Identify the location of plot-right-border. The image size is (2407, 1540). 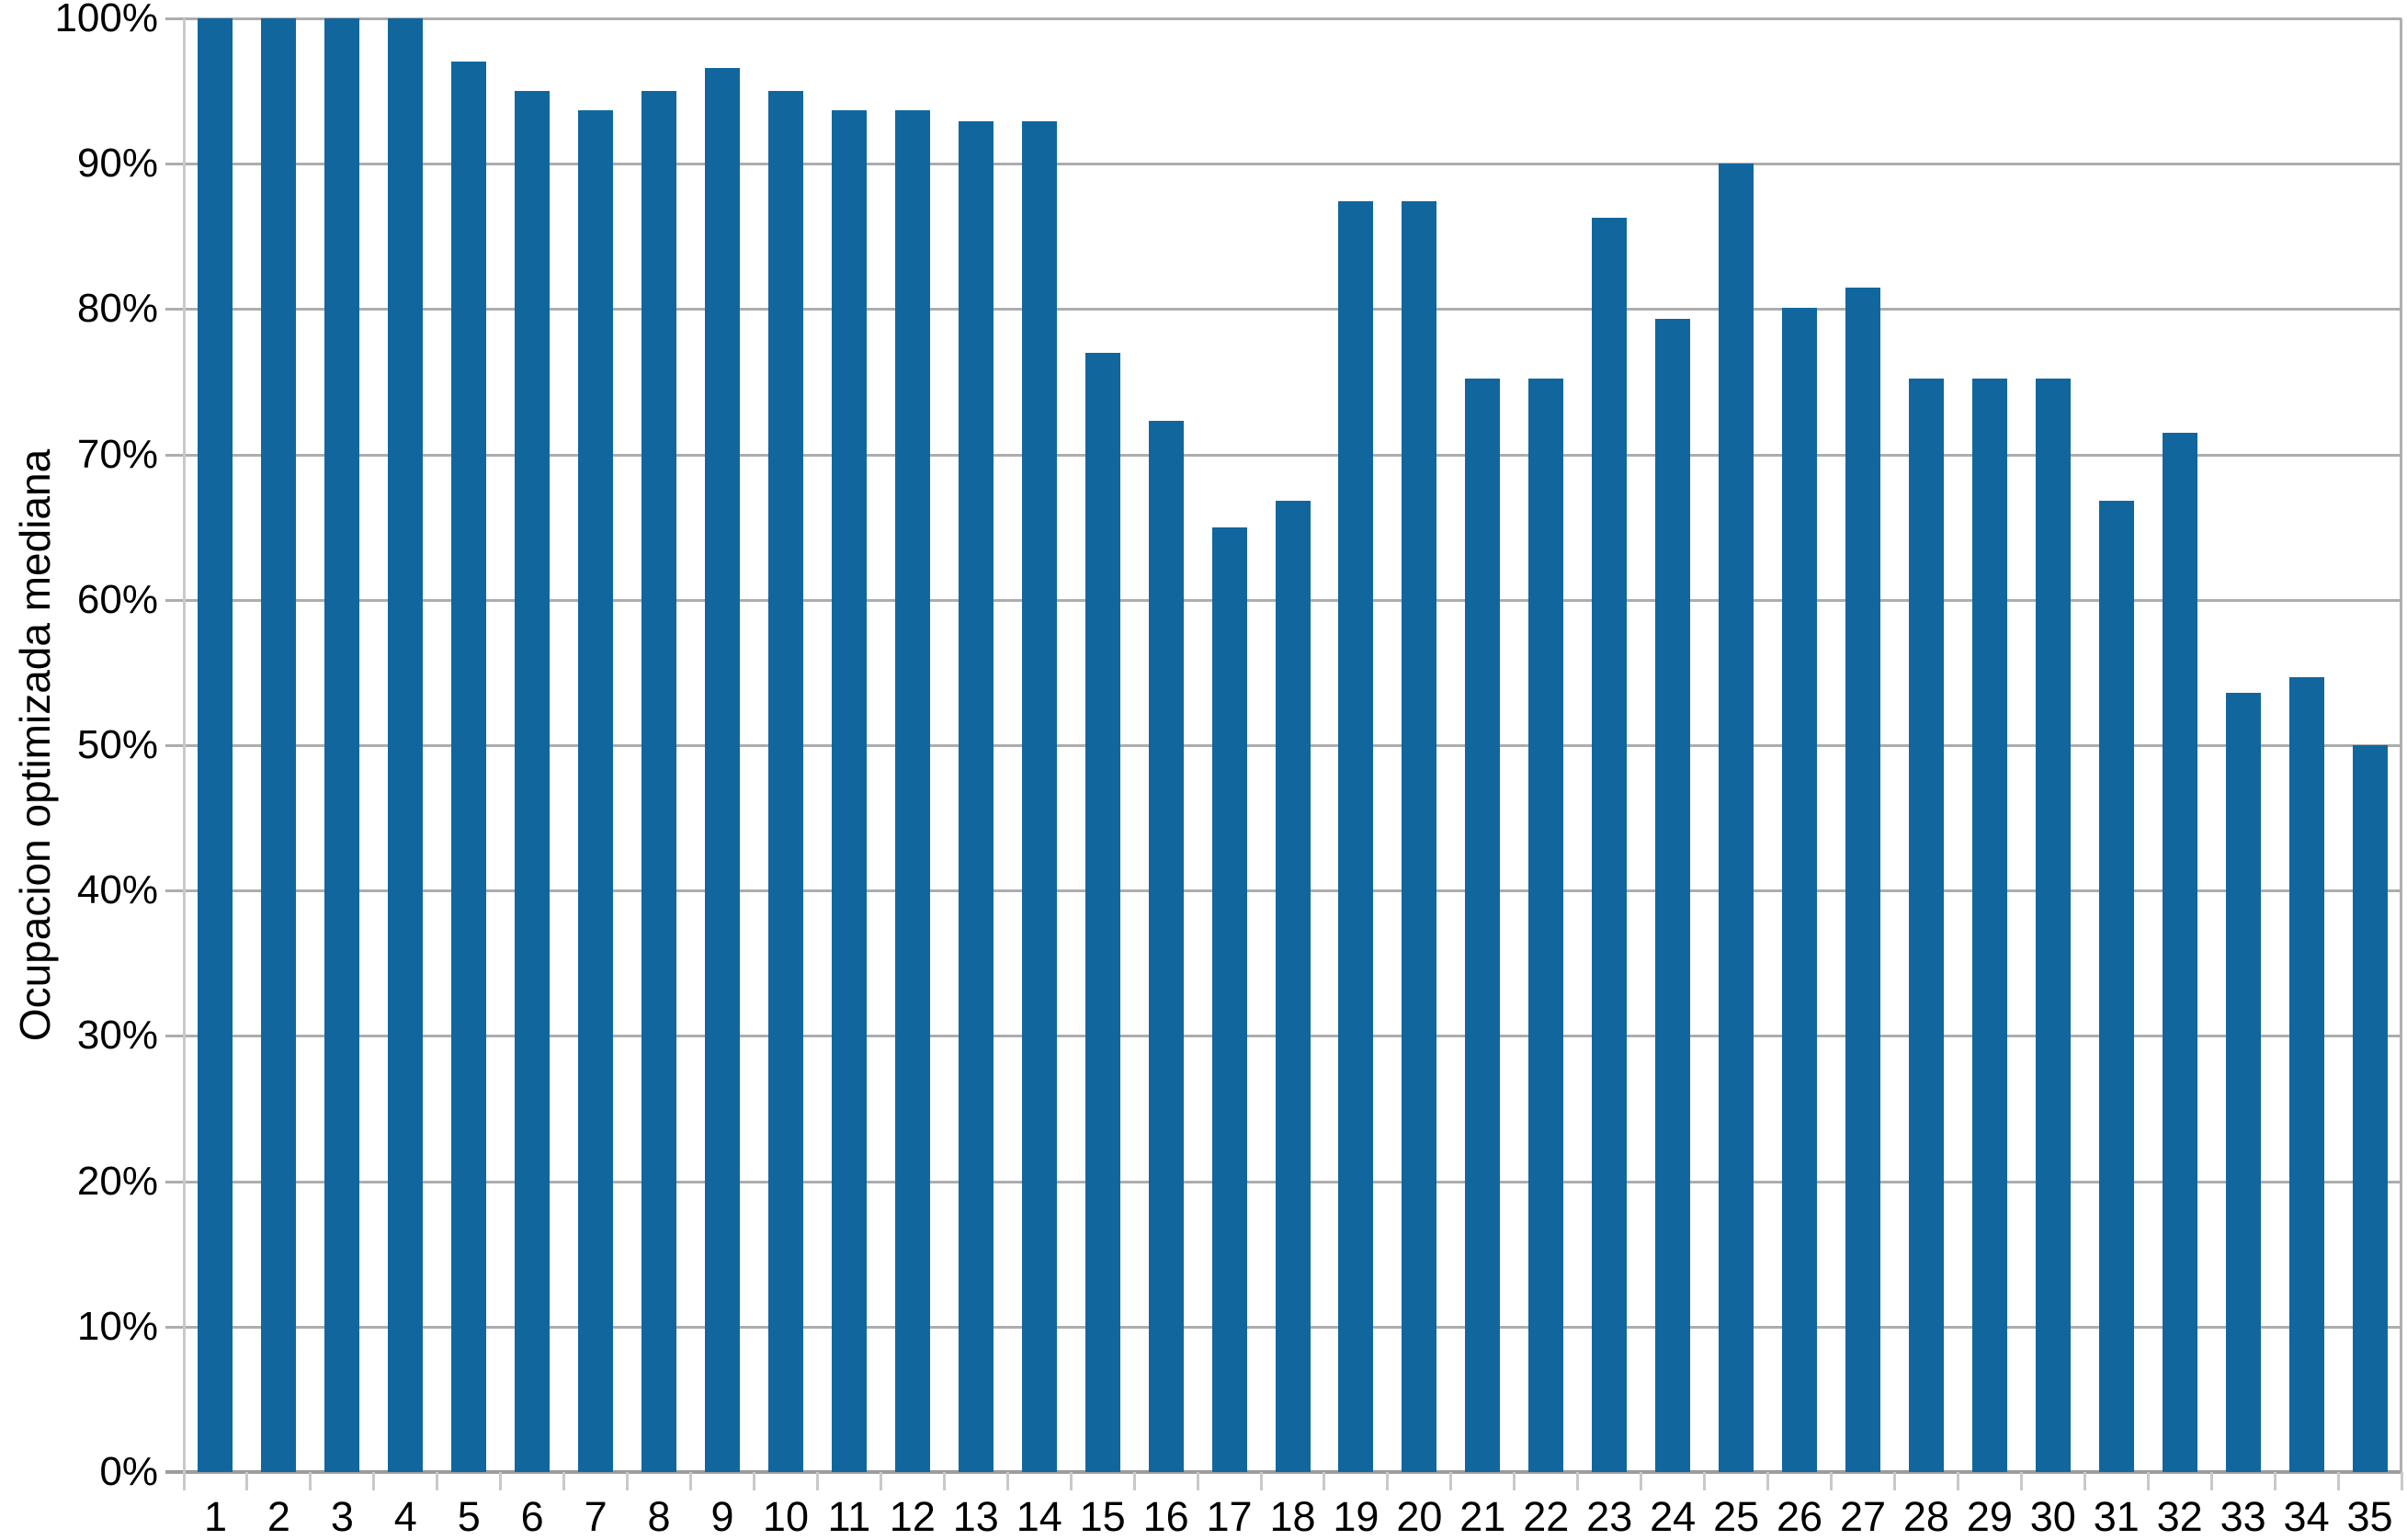
(2401, 745).